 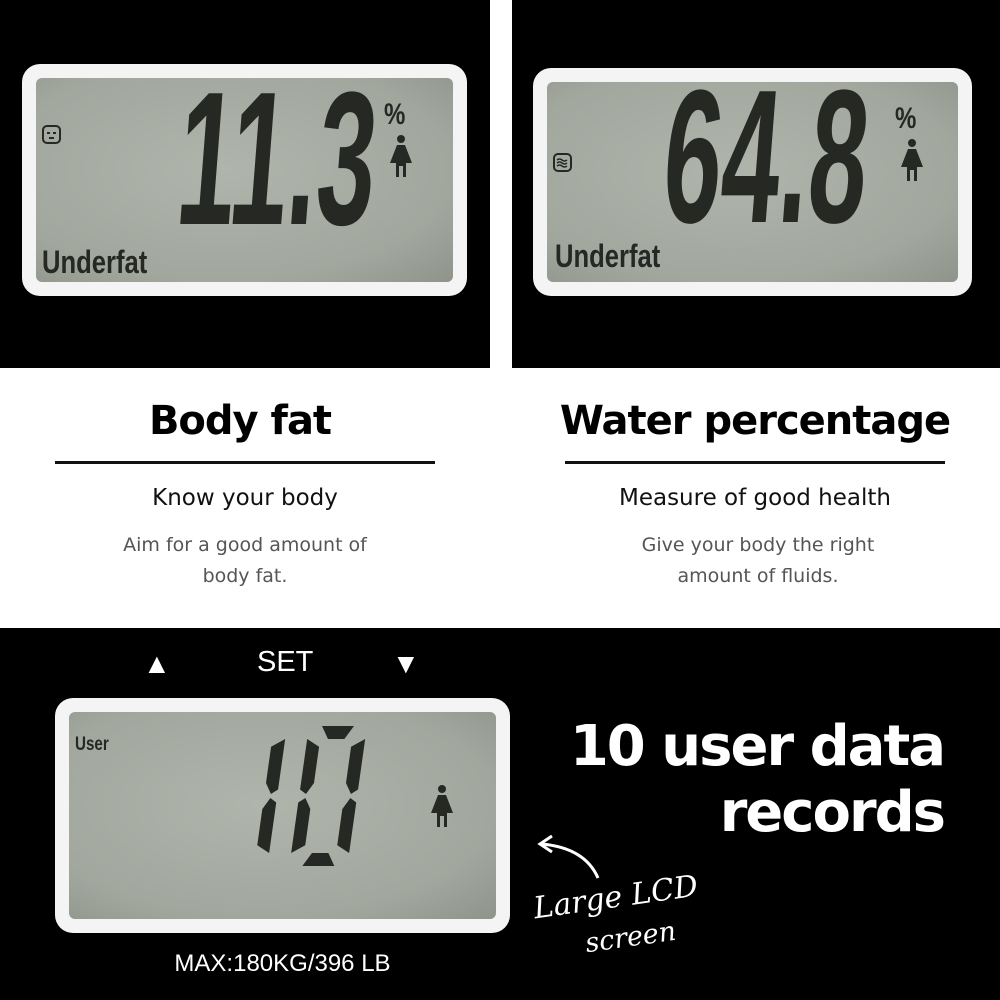 I want to click on water-subtitle: Measure of good health, so click(x=754, y=498).